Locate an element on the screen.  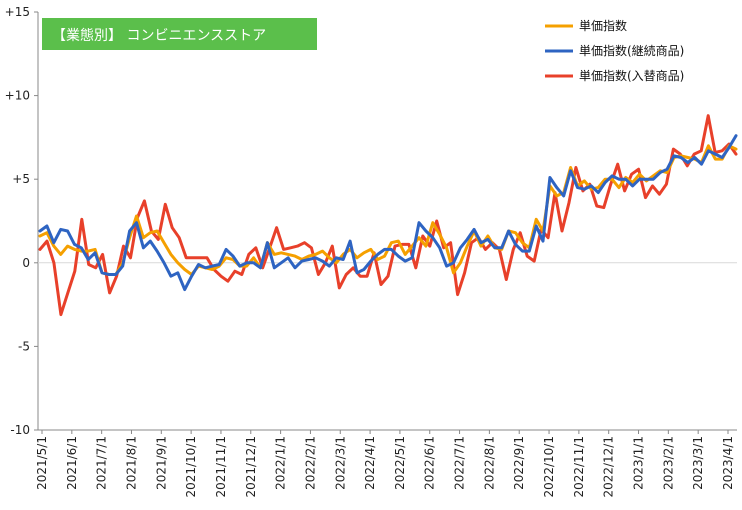
title-box-background is located at coordinates (179, 34).